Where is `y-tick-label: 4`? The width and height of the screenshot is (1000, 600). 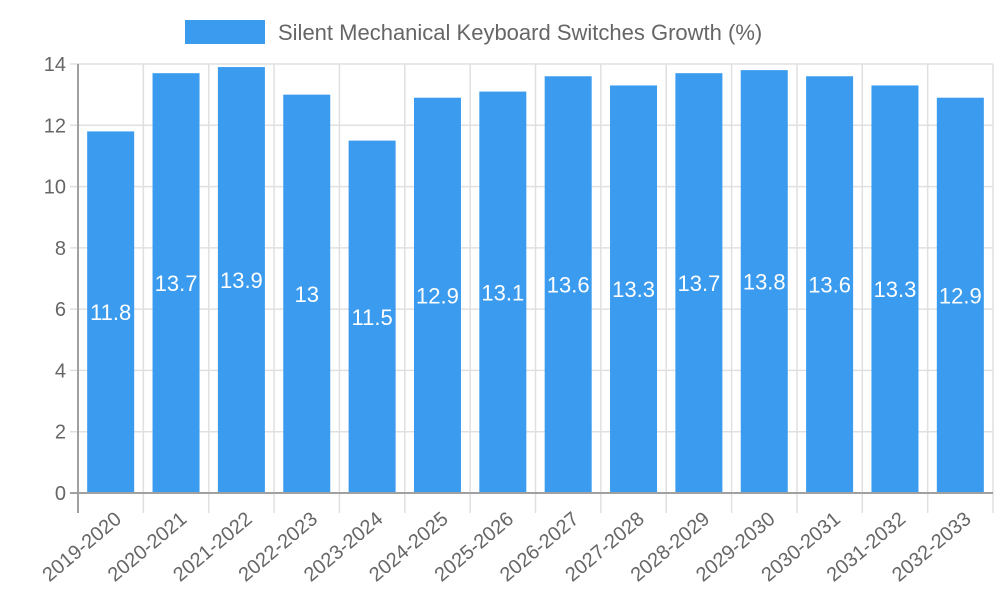 y-tick-label: 4 is located at coordinates (60, 371).